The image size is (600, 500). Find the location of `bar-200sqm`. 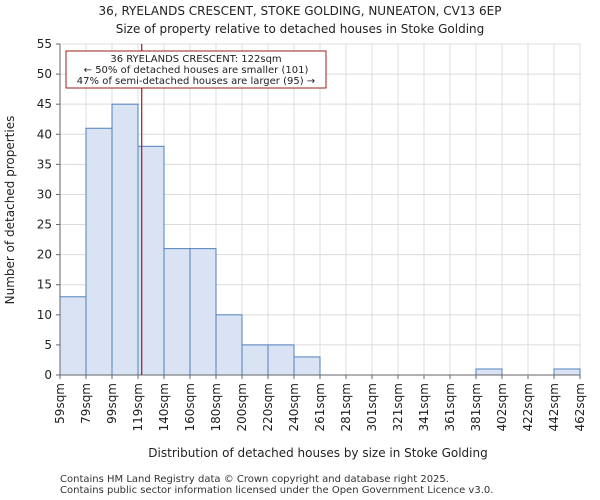

bar-200sqm is located at coordinates (255, 360).